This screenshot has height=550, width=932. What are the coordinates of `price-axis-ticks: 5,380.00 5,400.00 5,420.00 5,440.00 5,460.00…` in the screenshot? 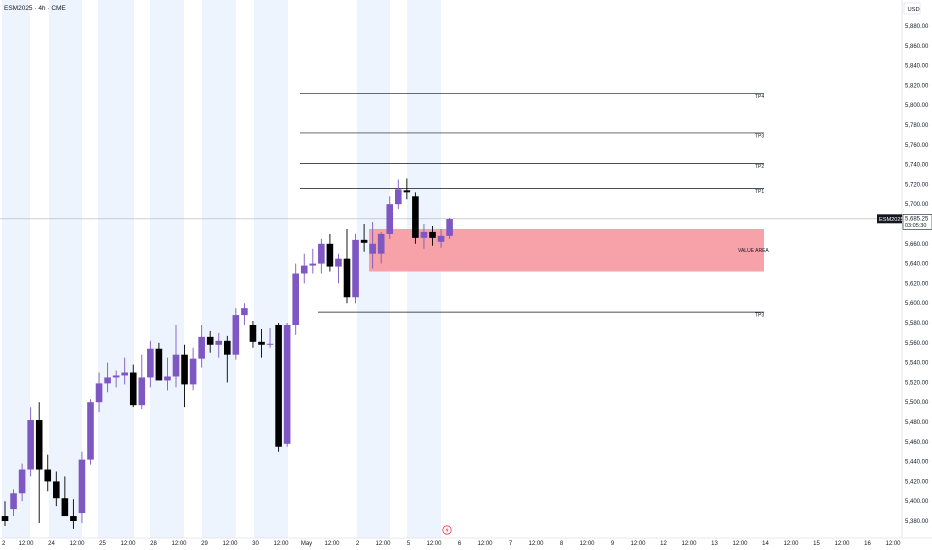 It's located at (917, 274).